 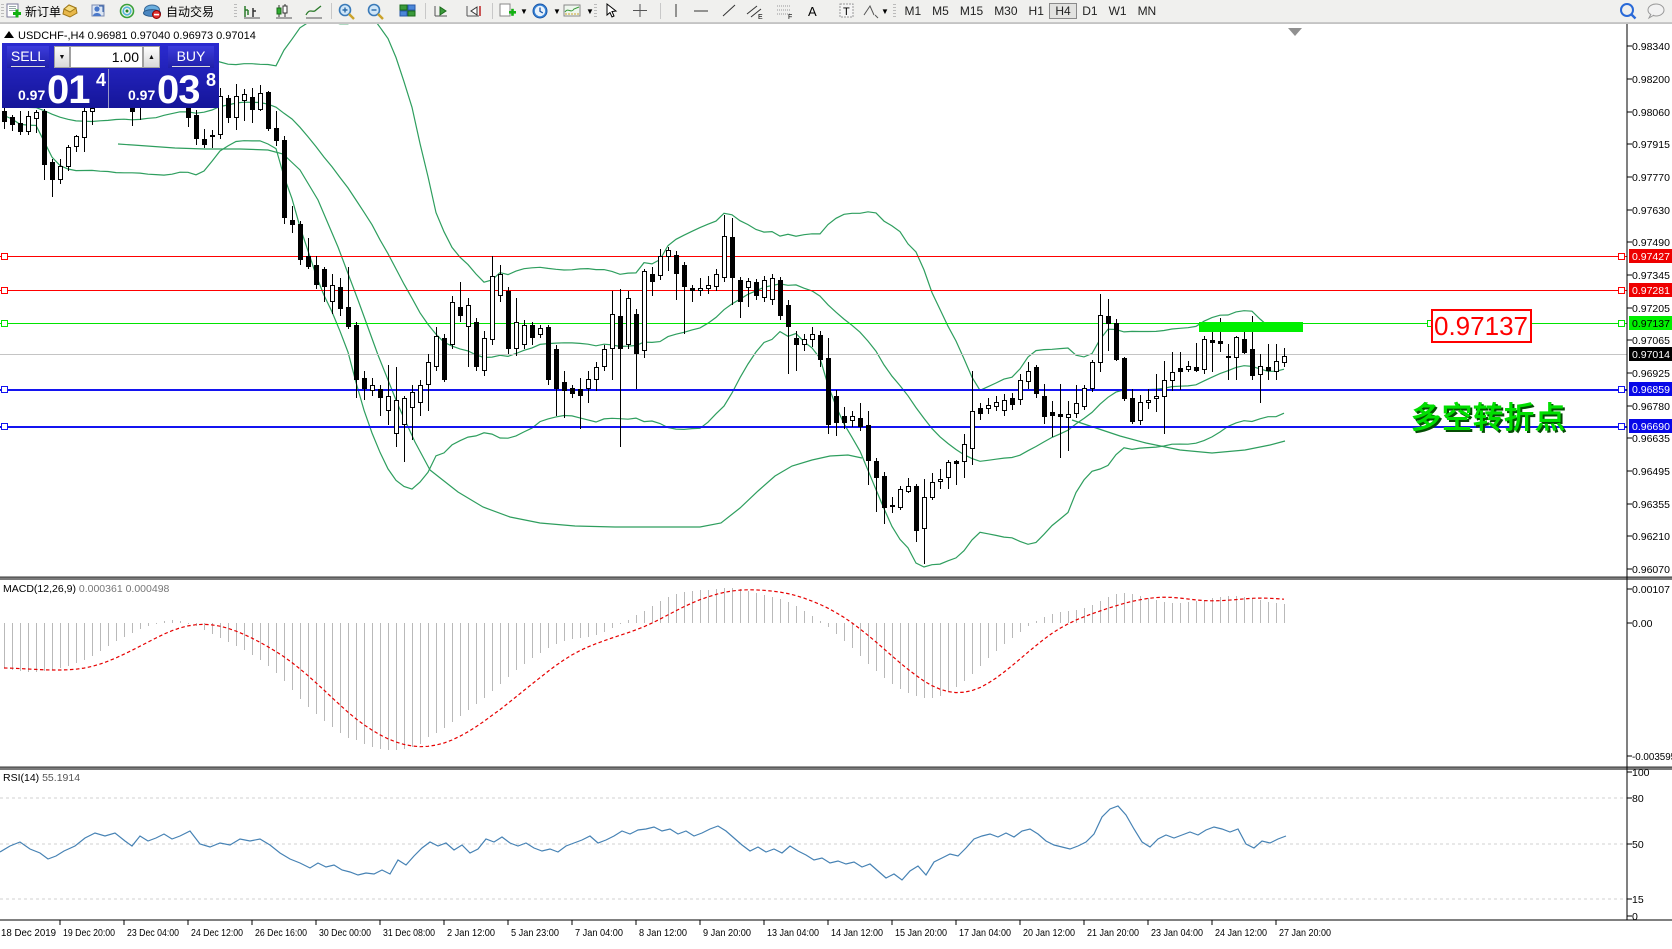 What do you see at coordinates (663, 933) in the screenshot?
I see `svg-text: 8 Jan 12:00` at bounding box center [663, 933].